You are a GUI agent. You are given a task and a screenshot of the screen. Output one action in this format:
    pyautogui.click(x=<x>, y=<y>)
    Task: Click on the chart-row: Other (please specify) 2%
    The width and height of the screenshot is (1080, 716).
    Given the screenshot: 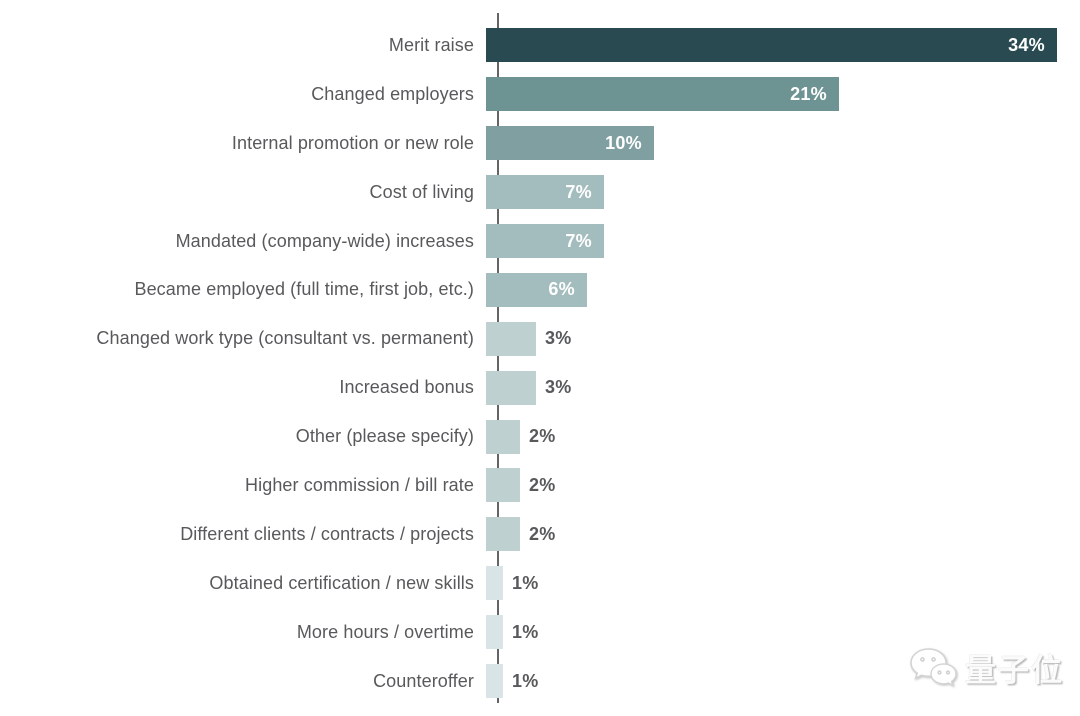 What is the action you would take?
    pyautogui.click(x=540, y=436)
    